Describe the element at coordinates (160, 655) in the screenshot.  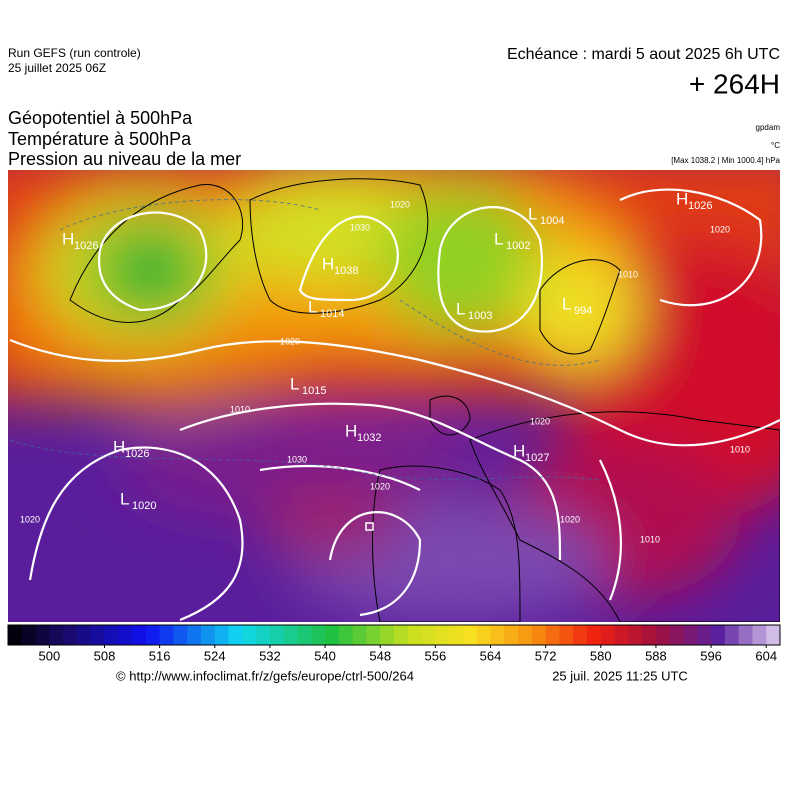
I see `colorbar-tick-label: 516` at that location.